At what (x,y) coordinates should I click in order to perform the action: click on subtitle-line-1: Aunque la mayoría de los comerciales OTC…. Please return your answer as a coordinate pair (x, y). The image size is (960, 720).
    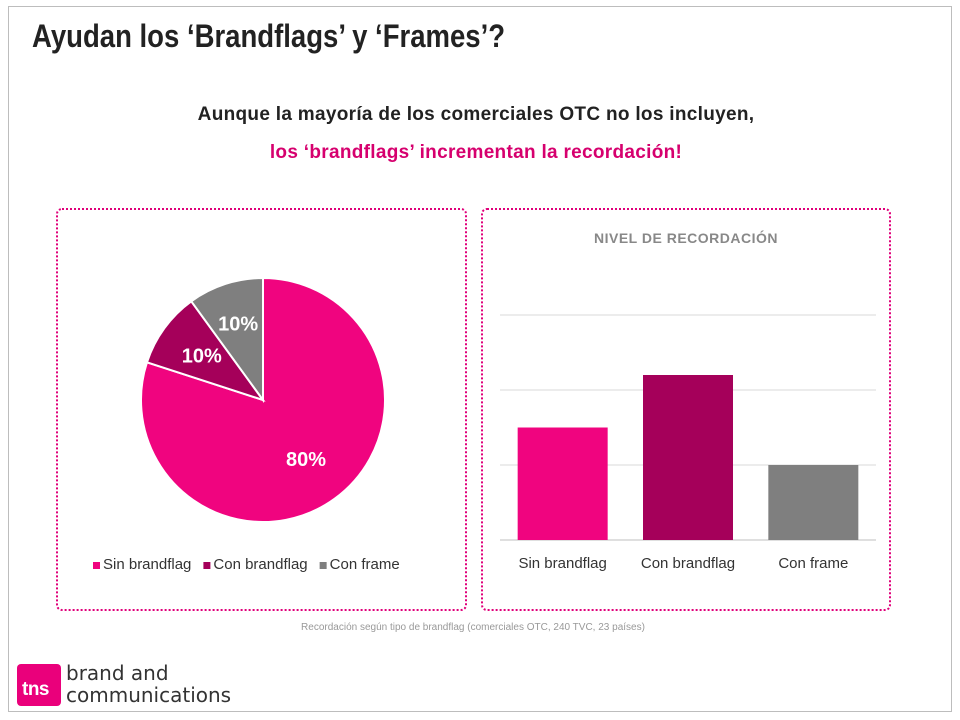
    Looking at the image, I should click on (476, 114).